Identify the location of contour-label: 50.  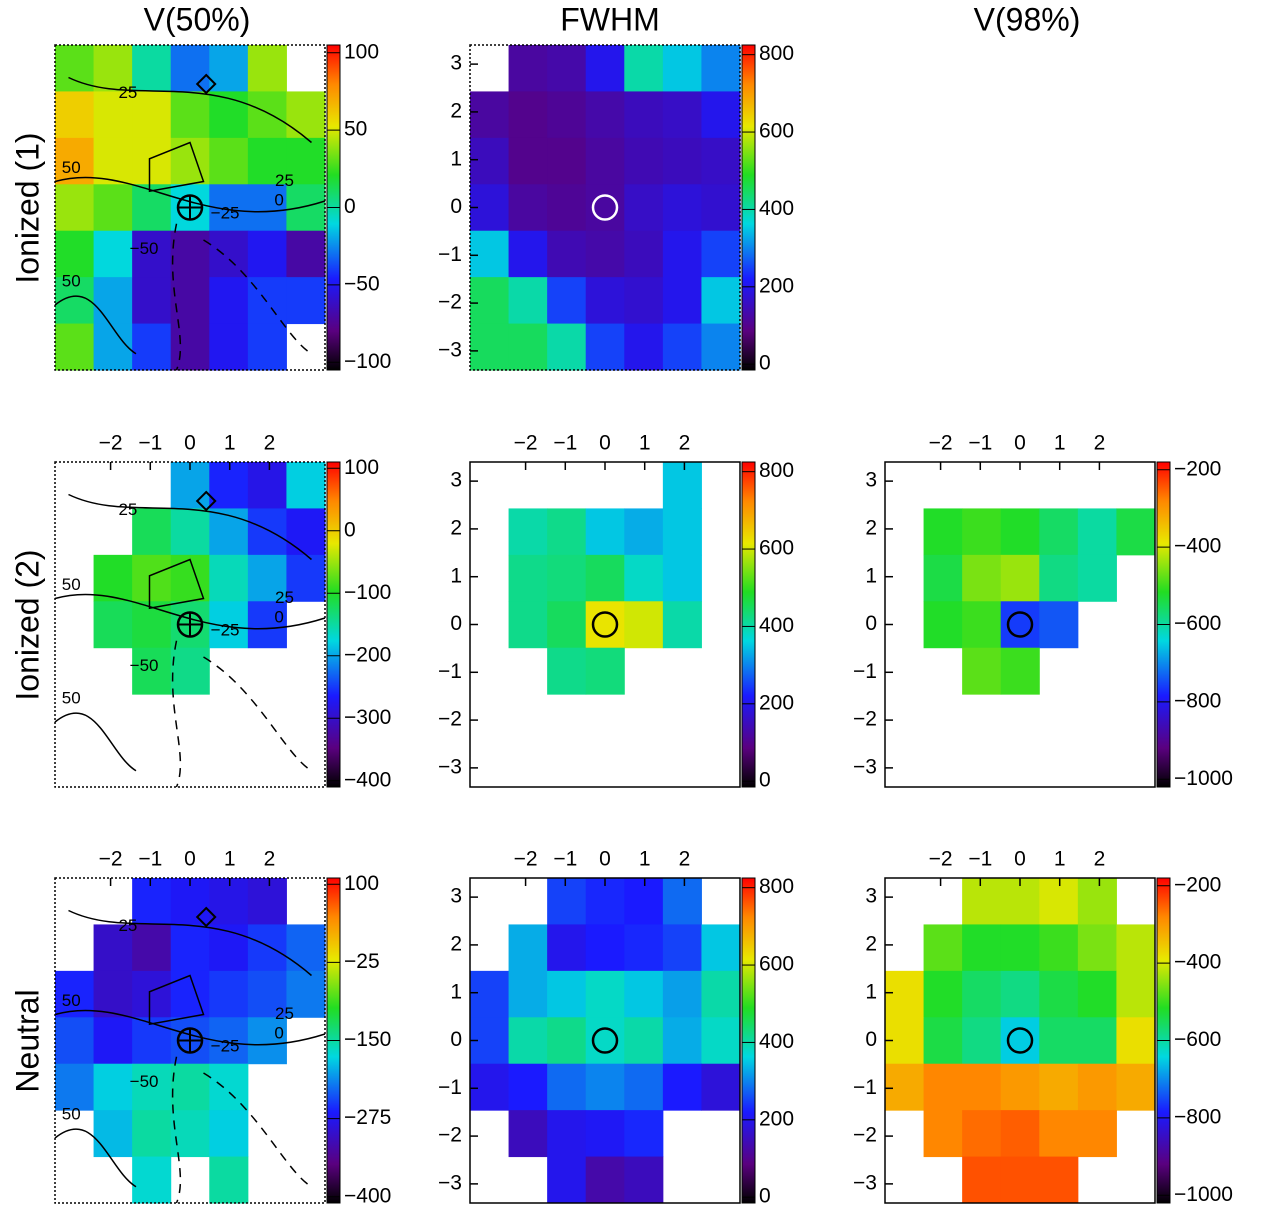
(71, 584).